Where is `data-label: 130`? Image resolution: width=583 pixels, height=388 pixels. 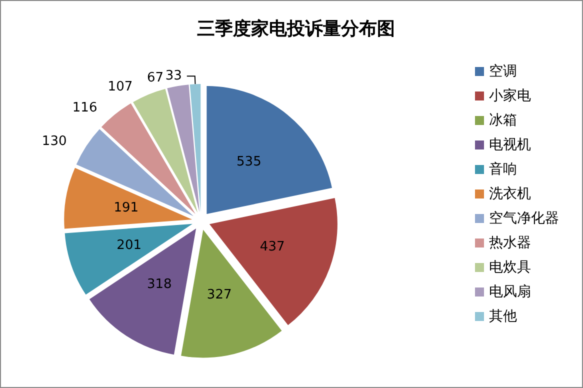
data-label: 130 is located at coordinates (54, 141).